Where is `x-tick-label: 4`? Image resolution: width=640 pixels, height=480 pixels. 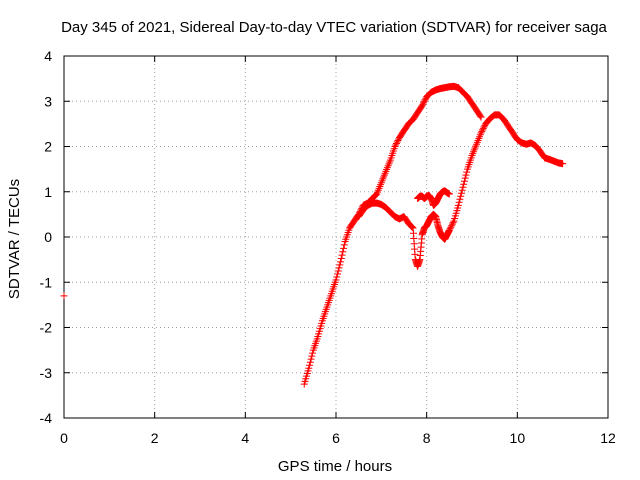
x-tick-label: 4 is located at coordinates (245, 438).